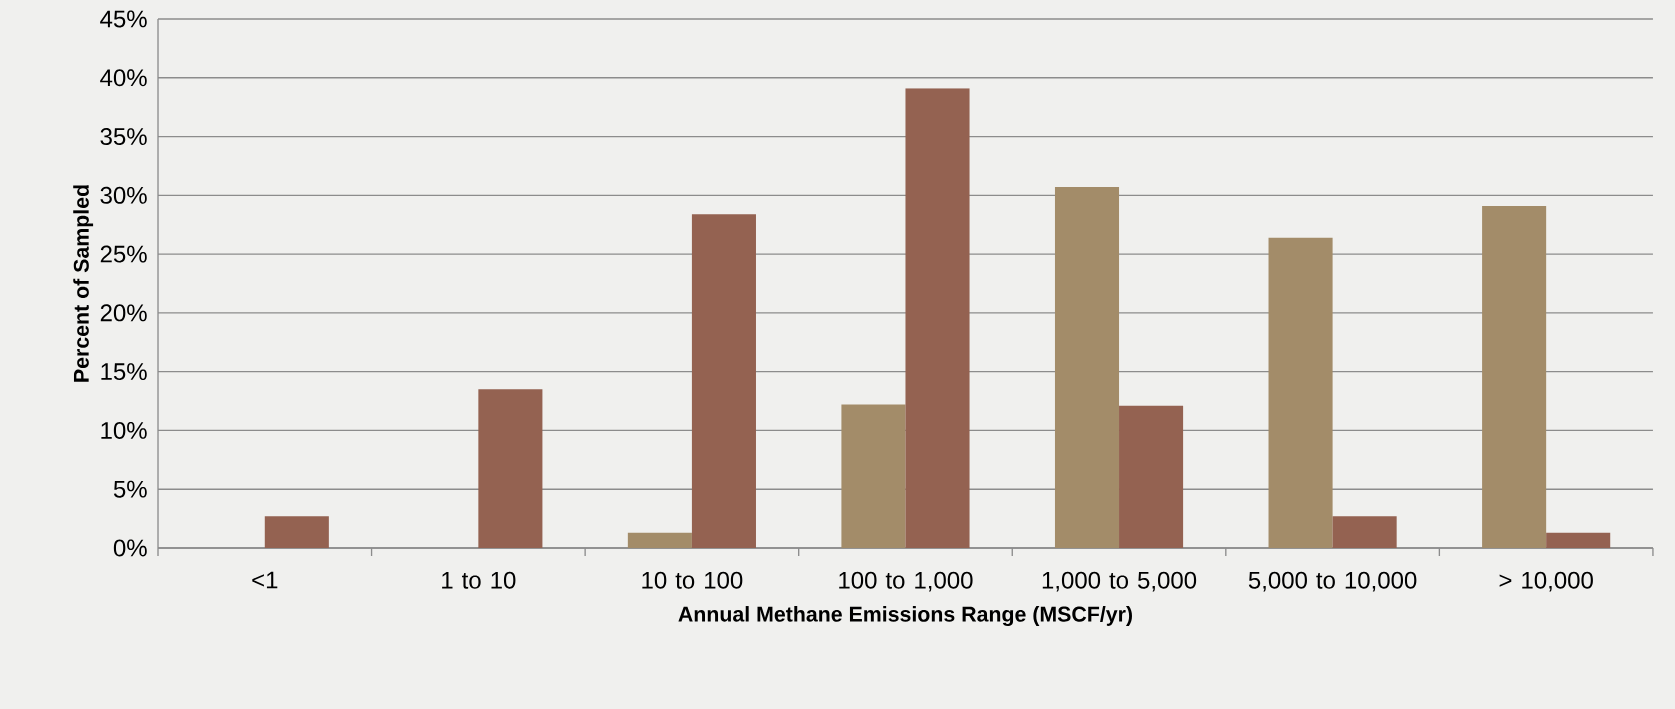 The image size is (1675, 709). Describe the element at coordinates (83, 283) in the screenshot. I see `y-axis-title: Percent of Sampled` at that location.